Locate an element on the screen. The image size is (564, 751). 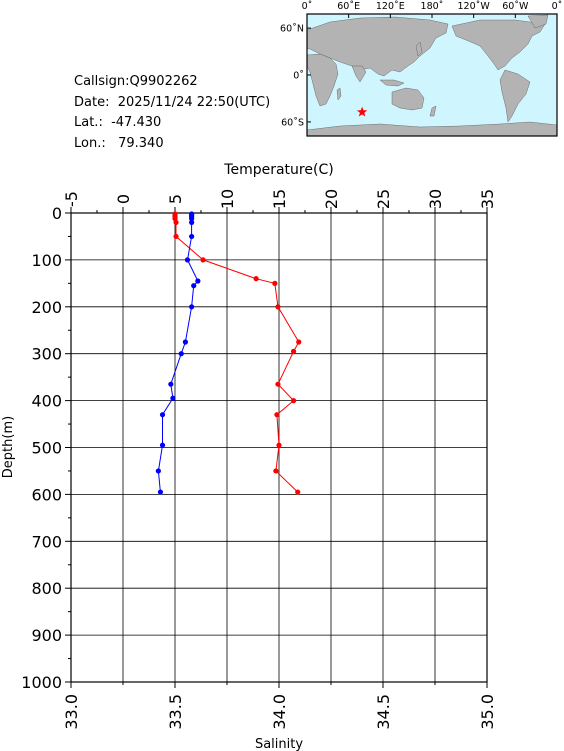
depth-tick-label: 500 is located at coordinates (46, 448).